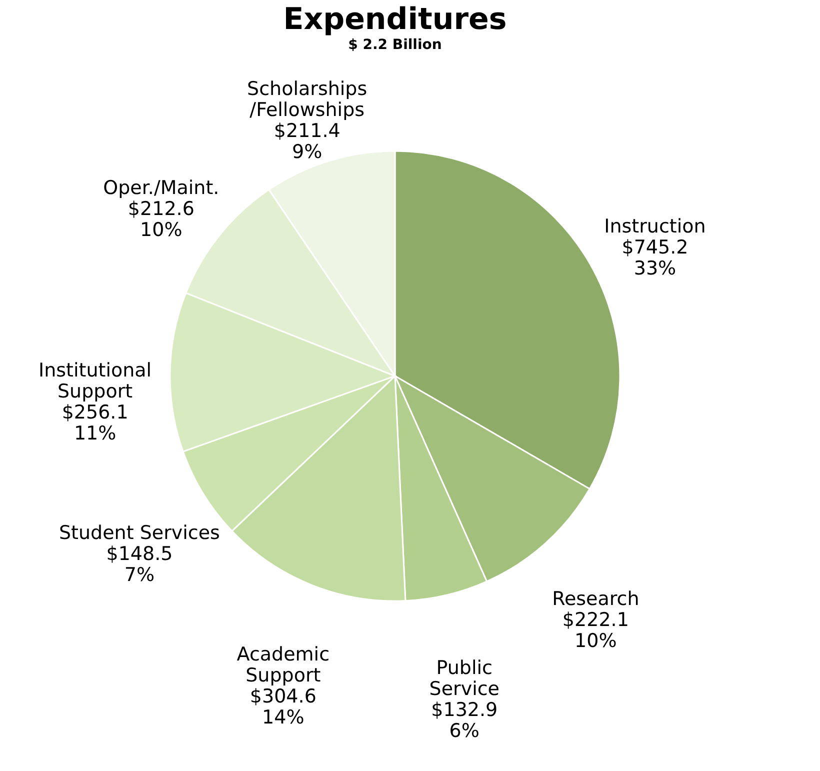 This screenshot has width=820, height=771. Describe the element at coordinates (655, 258) in the screenshot. I see `data-label: $745.2 33%` at that location.